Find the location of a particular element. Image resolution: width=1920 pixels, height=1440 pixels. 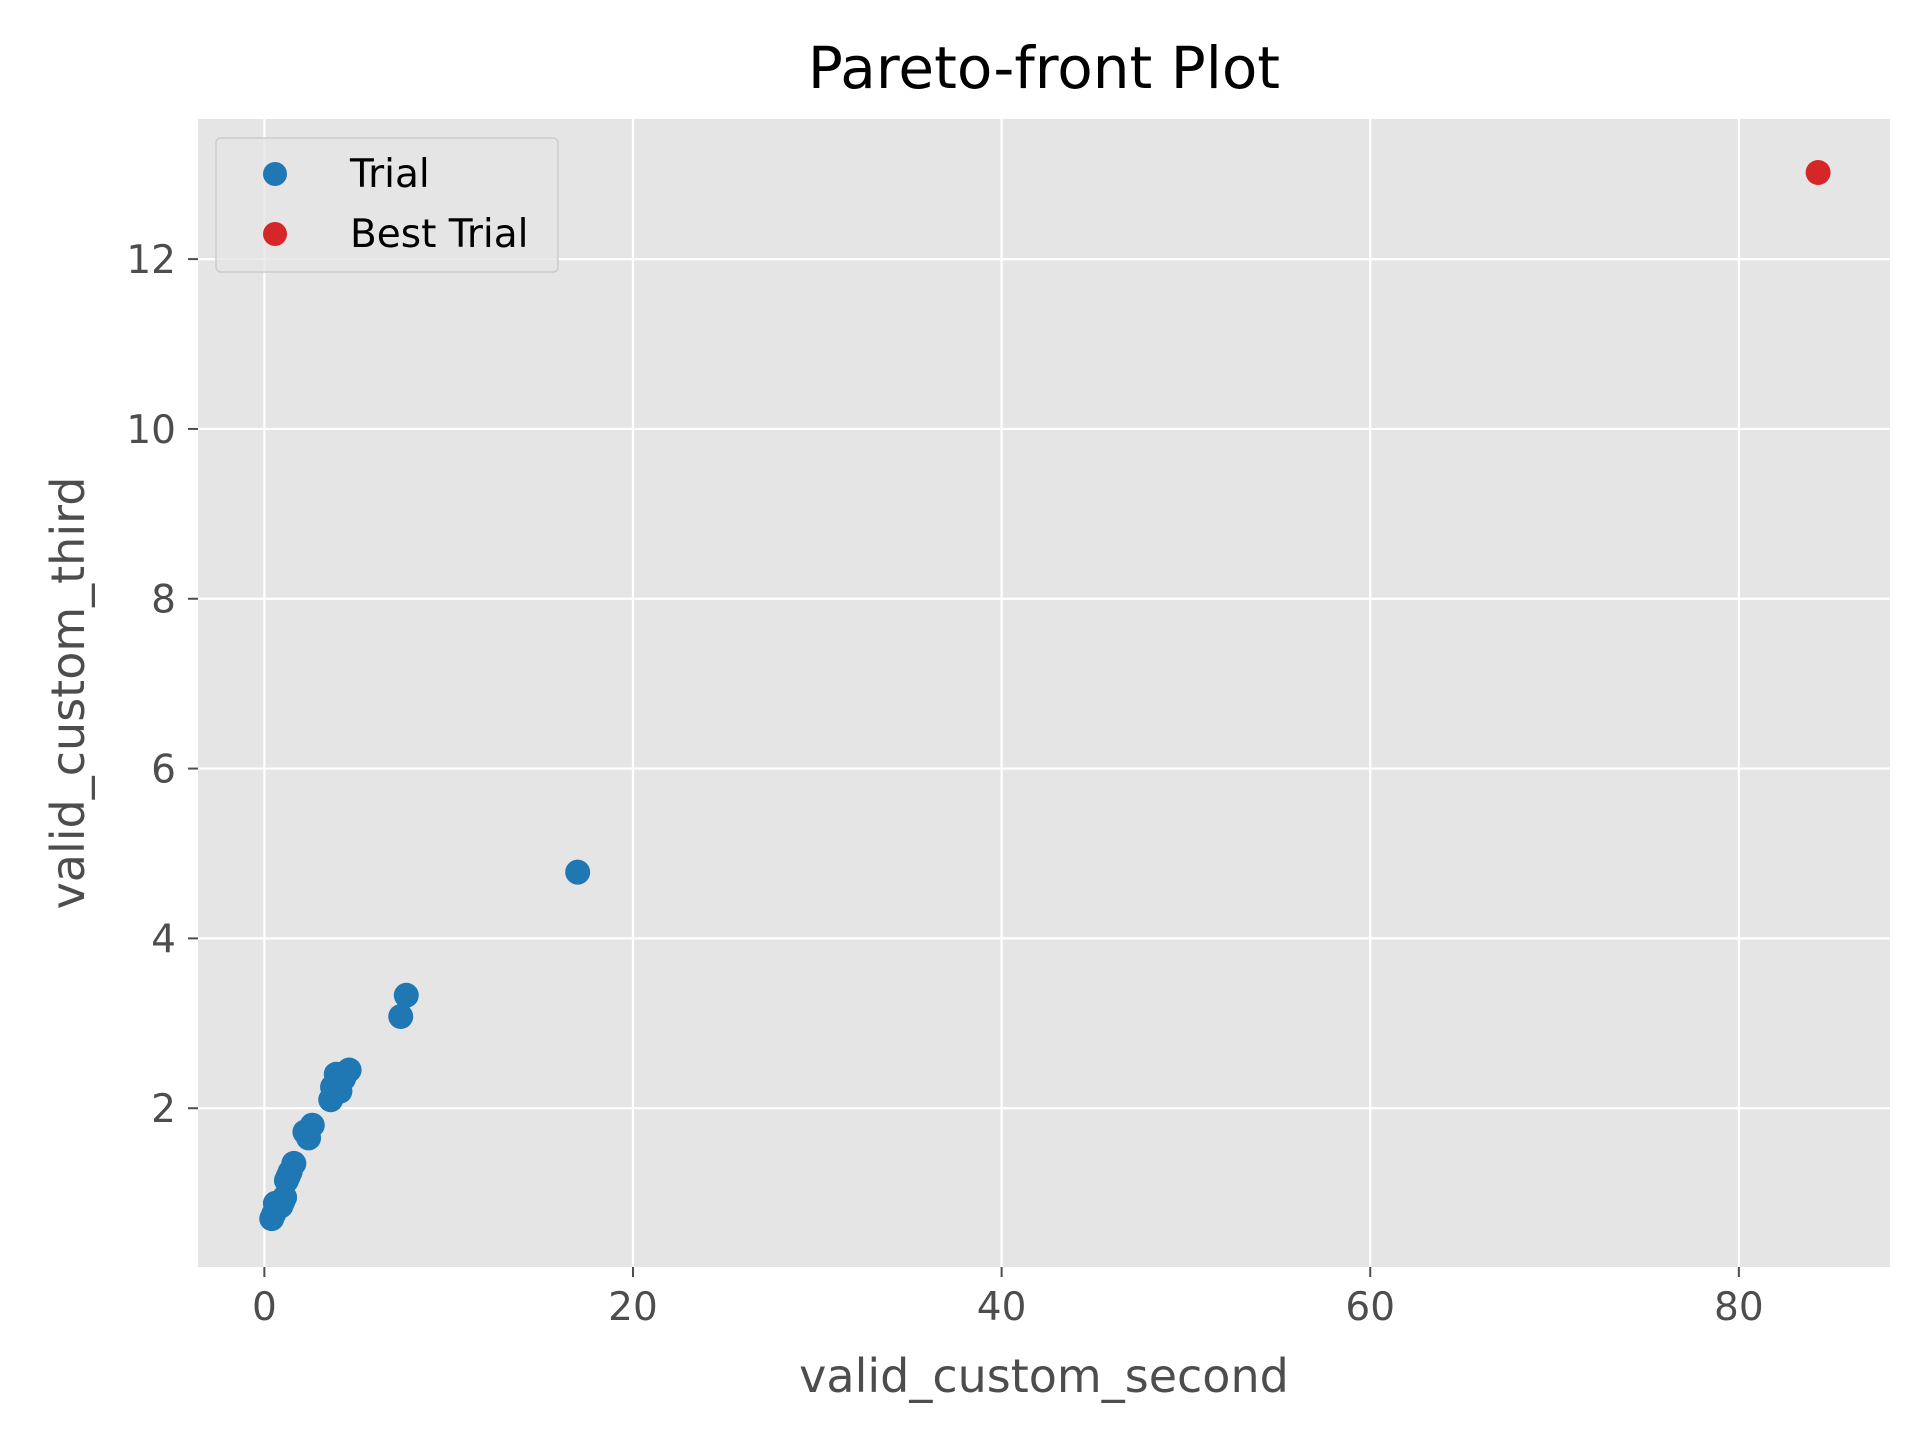

y-tick-label: 6 is located at coordinates (163, 770).